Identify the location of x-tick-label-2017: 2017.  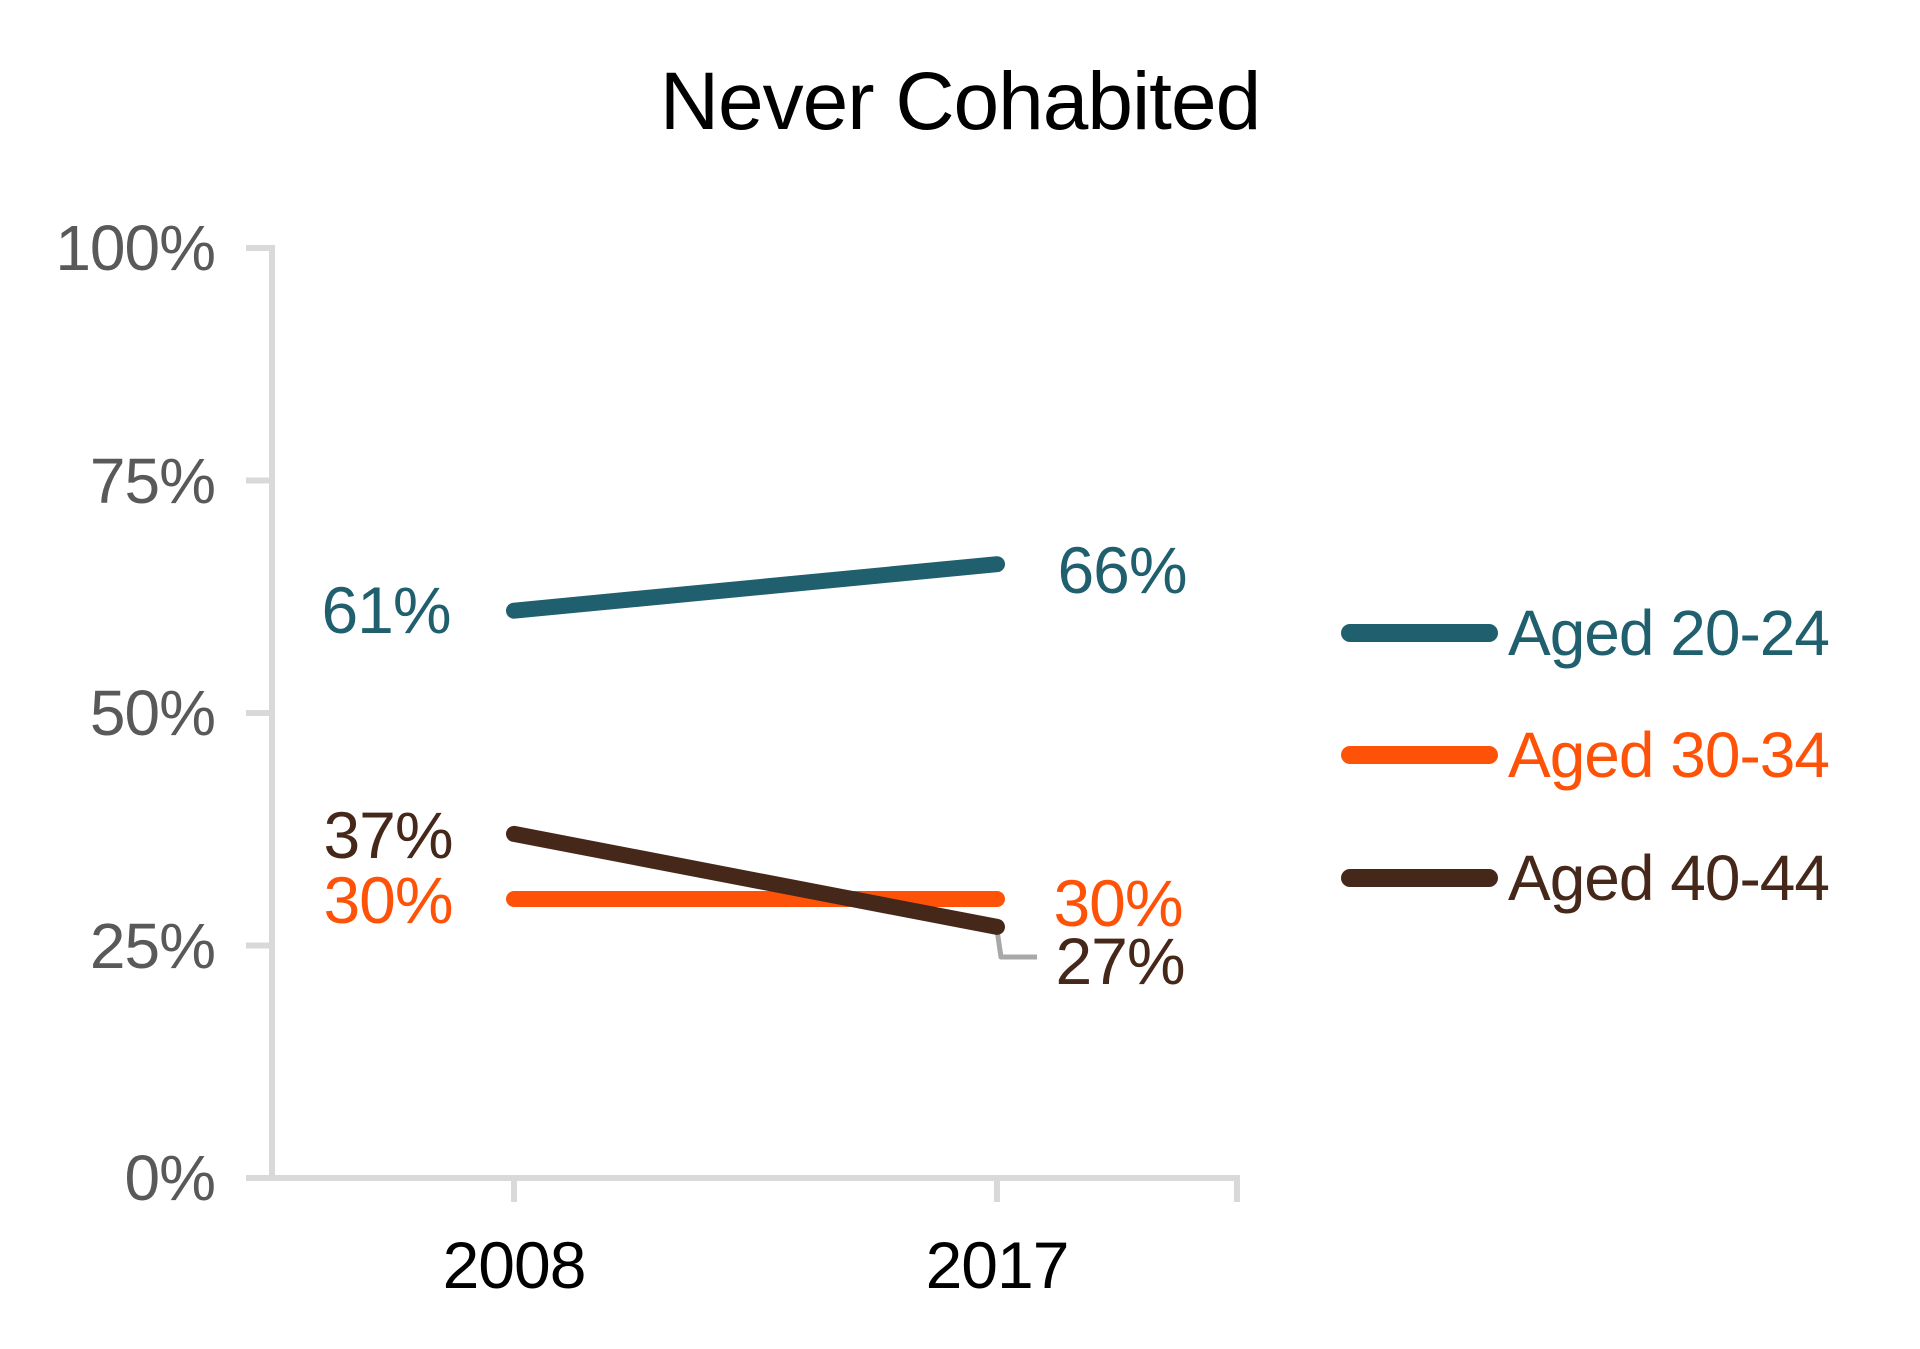
(997, 1265).